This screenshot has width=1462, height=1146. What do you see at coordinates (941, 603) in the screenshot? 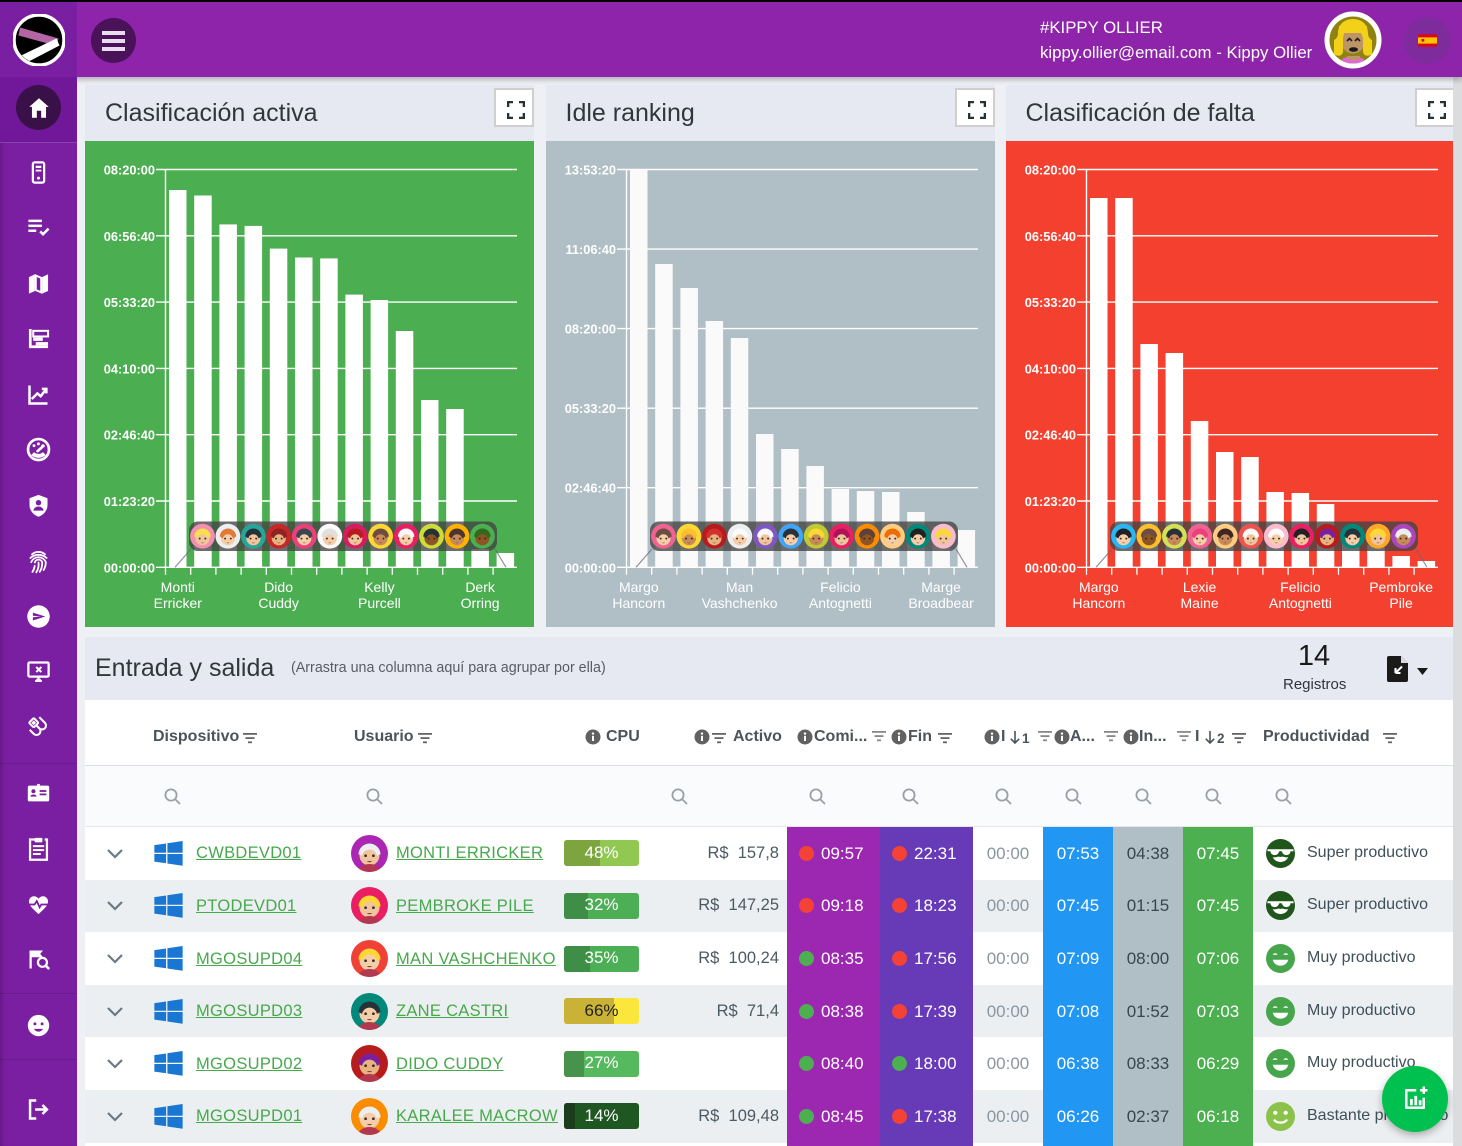
I see `svg-text: Broadbear` at bounding box center [941, 603].